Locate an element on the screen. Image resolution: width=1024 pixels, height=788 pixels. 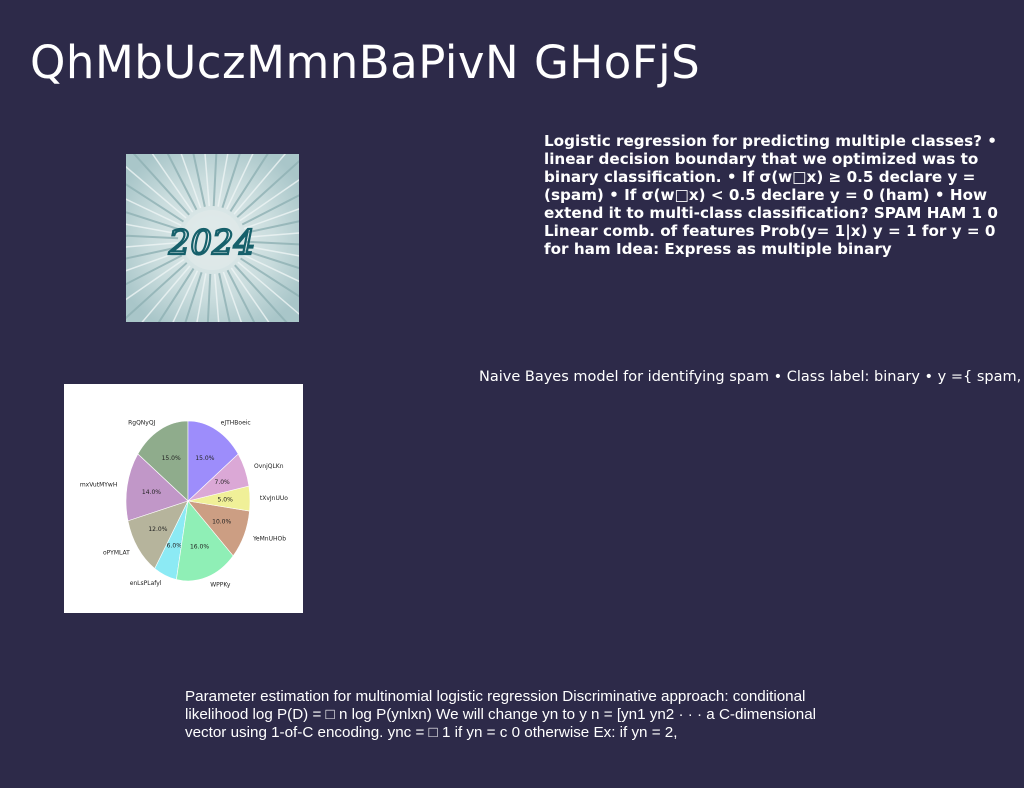
pie-pct-label: 14.0% is located at coordinates (151, 492).